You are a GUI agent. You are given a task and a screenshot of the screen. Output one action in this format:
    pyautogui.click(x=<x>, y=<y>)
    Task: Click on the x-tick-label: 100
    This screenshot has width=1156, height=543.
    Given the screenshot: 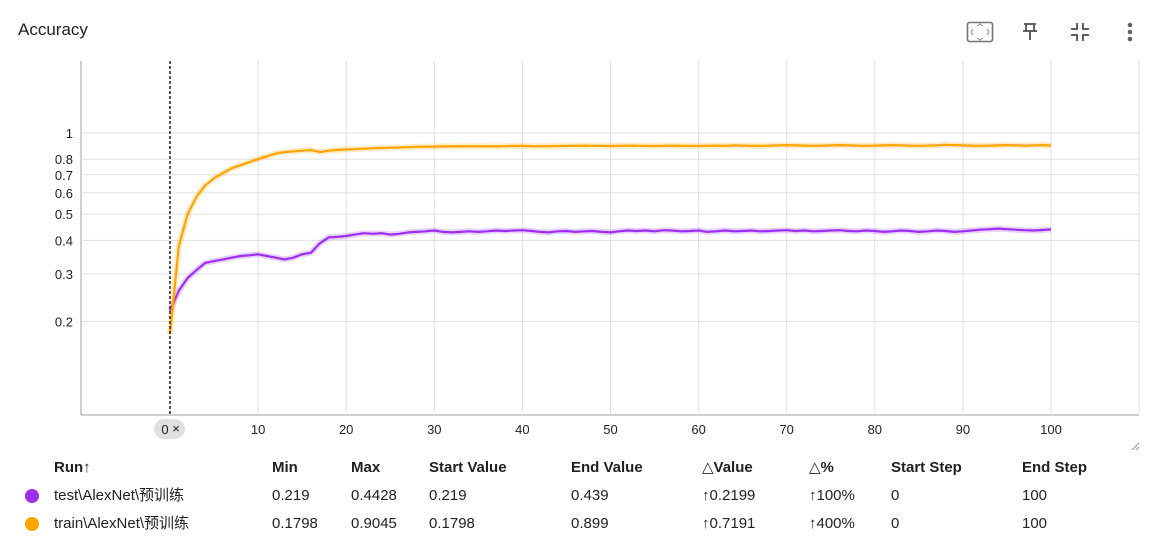 What is the action you would take?
    pyautogui.click(x=1051, y=429)
    